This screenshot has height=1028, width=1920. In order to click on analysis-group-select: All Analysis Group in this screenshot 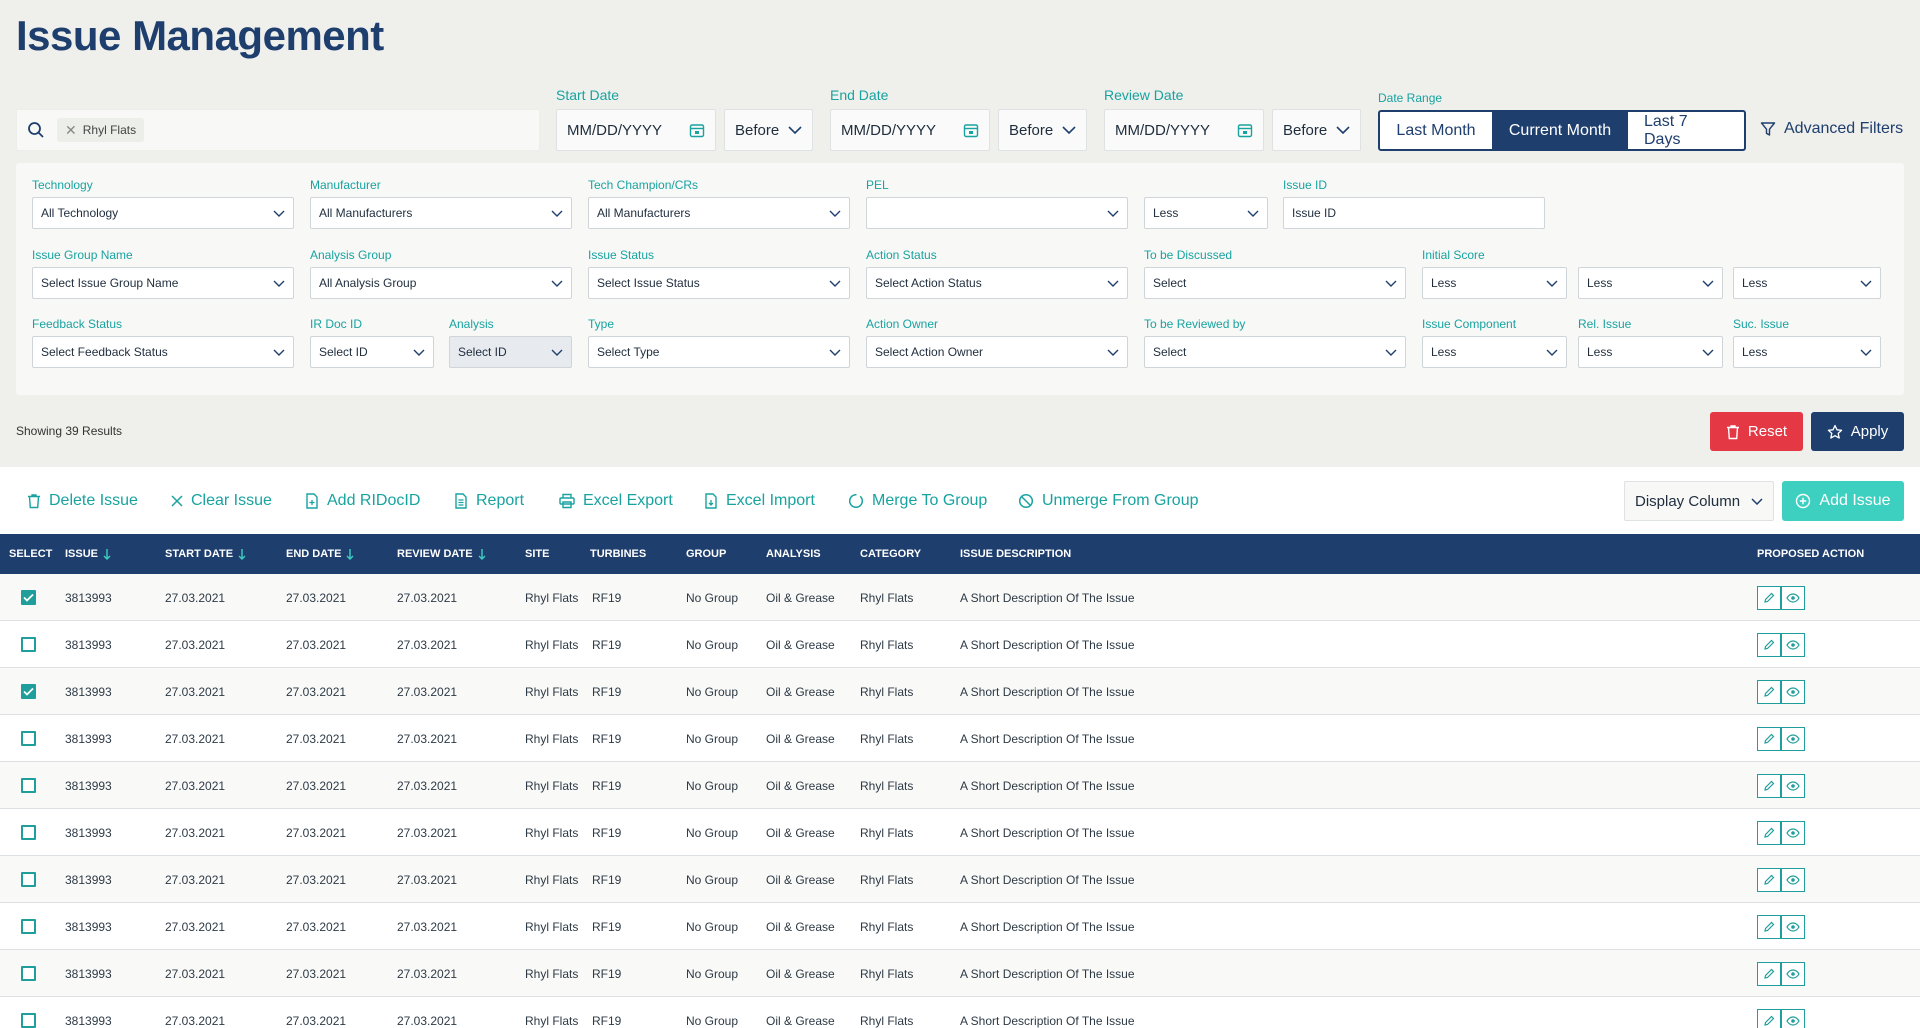, I will do `click(441, 283)`.